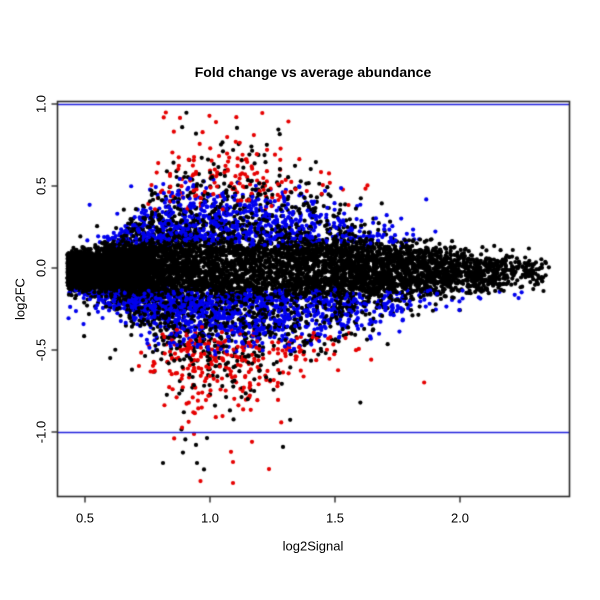  Describe the element at coordinates (210, 518) in the screenshot. I see `x-tick-label: 1.0` at that location.